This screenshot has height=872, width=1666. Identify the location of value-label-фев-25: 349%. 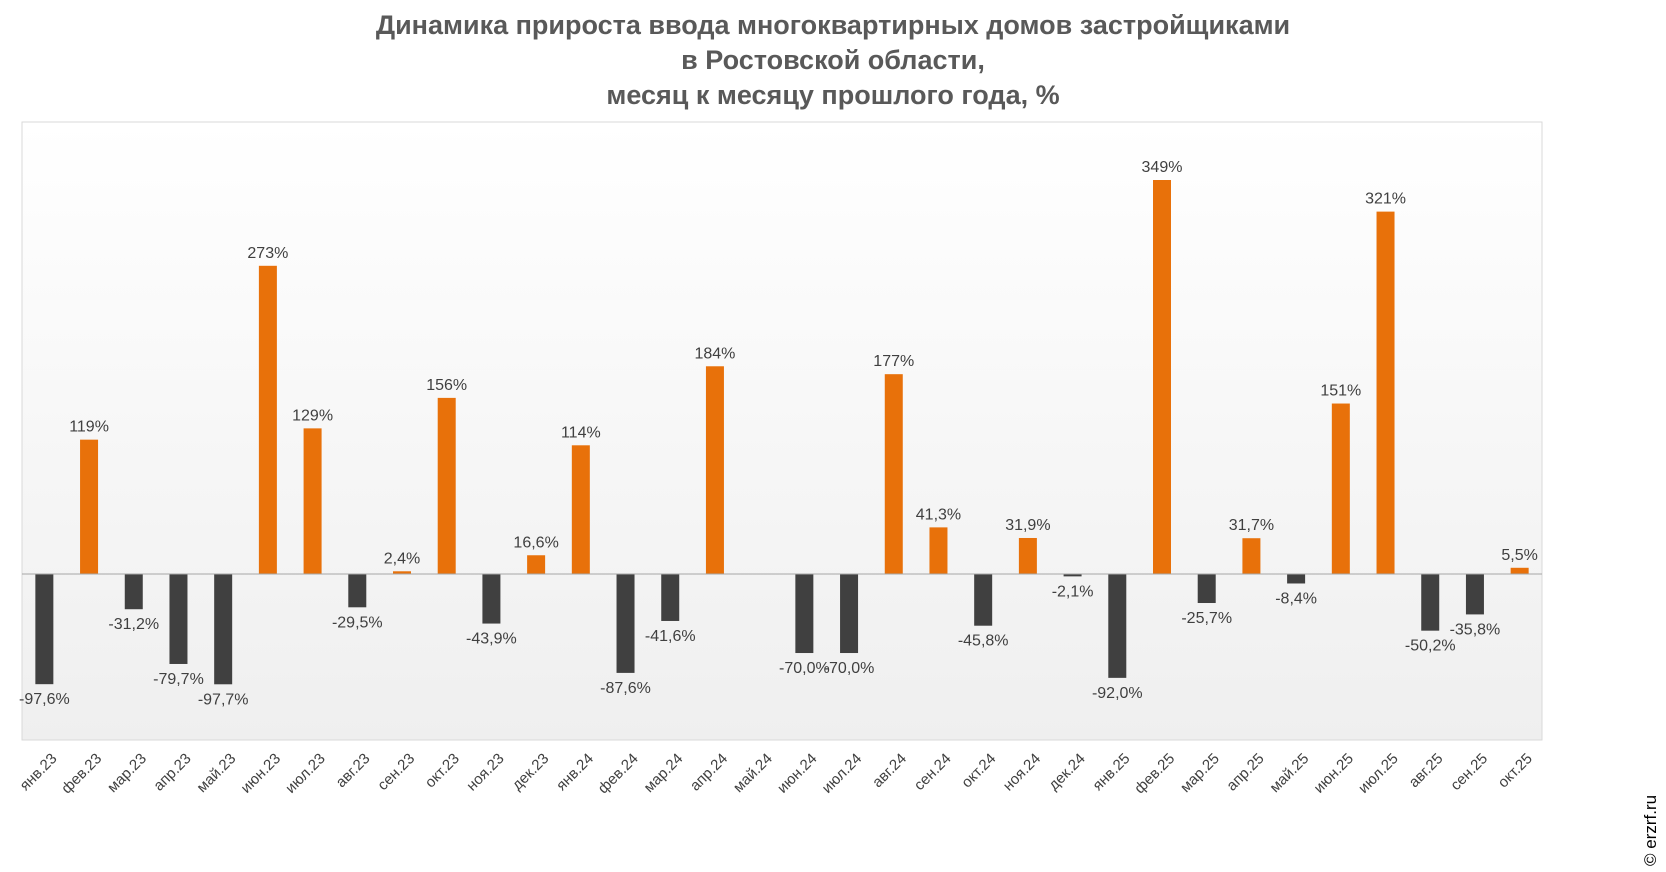
(1162, 167).